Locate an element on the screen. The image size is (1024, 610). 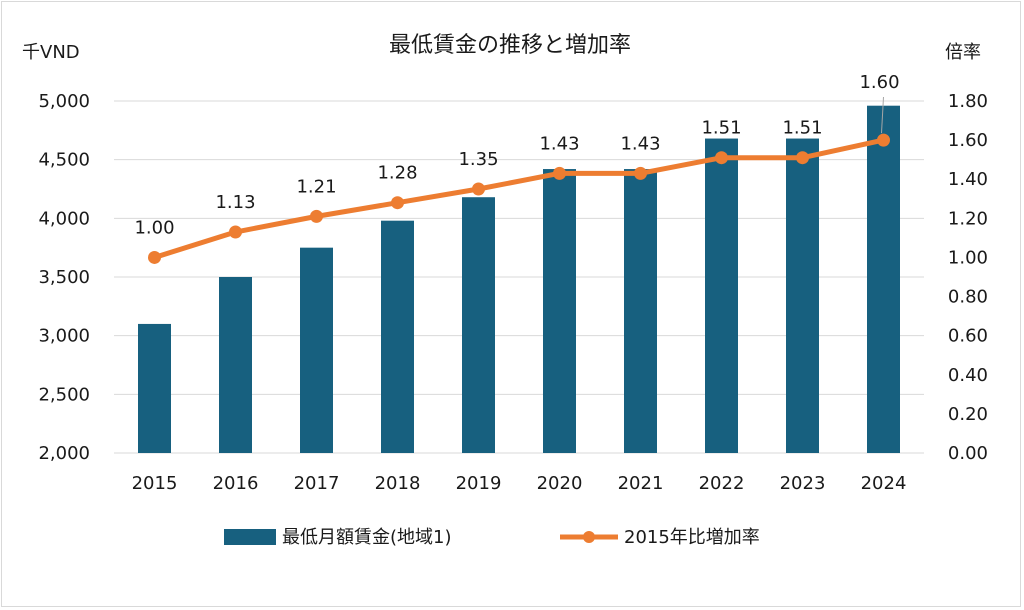
legend: 最低月額賃金(地域1) 2015年比増加率 is located at coordinates (492, 537).